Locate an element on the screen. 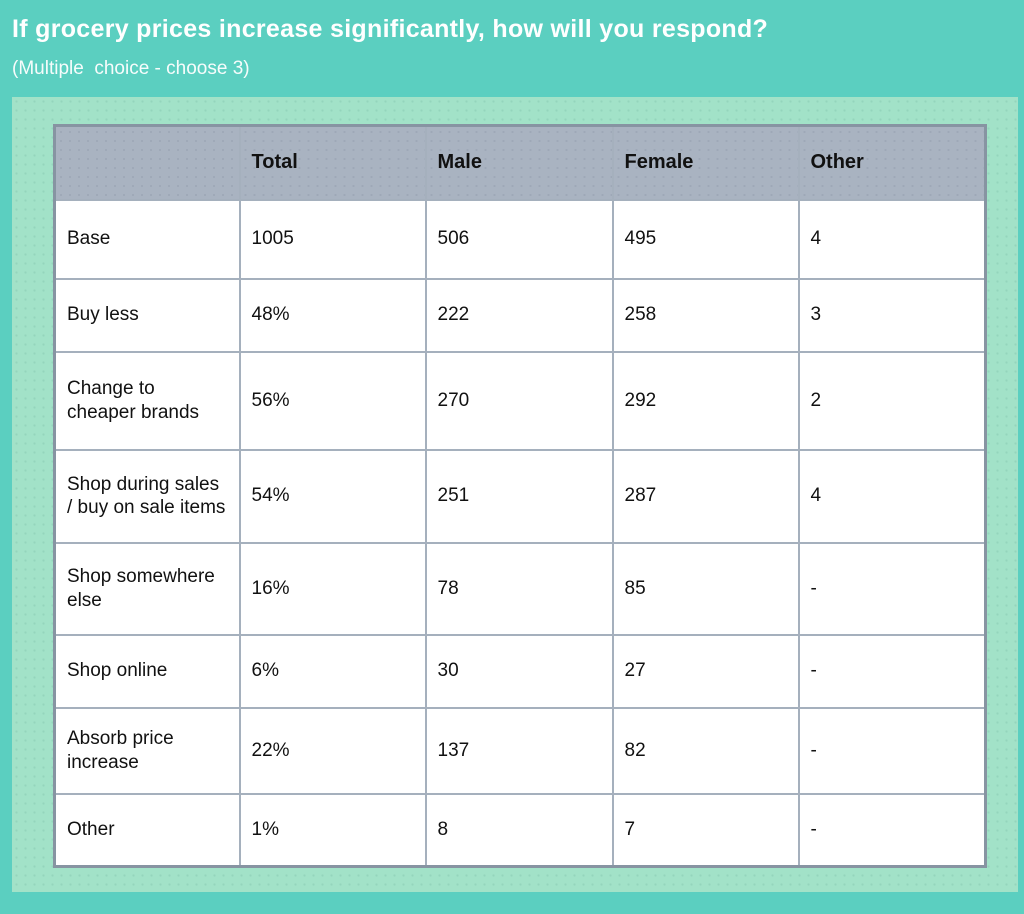 This screenshot has height=914, width=1024. row-label: Absorb price increase is located at coordinates (147, 750).